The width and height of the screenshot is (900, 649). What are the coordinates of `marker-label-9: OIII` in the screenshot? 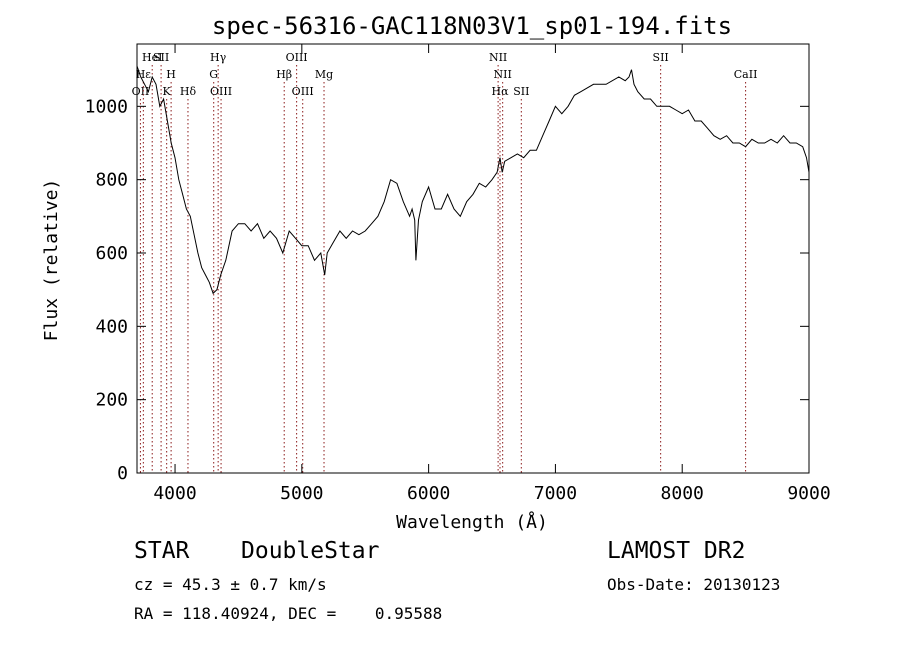 It's located at (221, 91).